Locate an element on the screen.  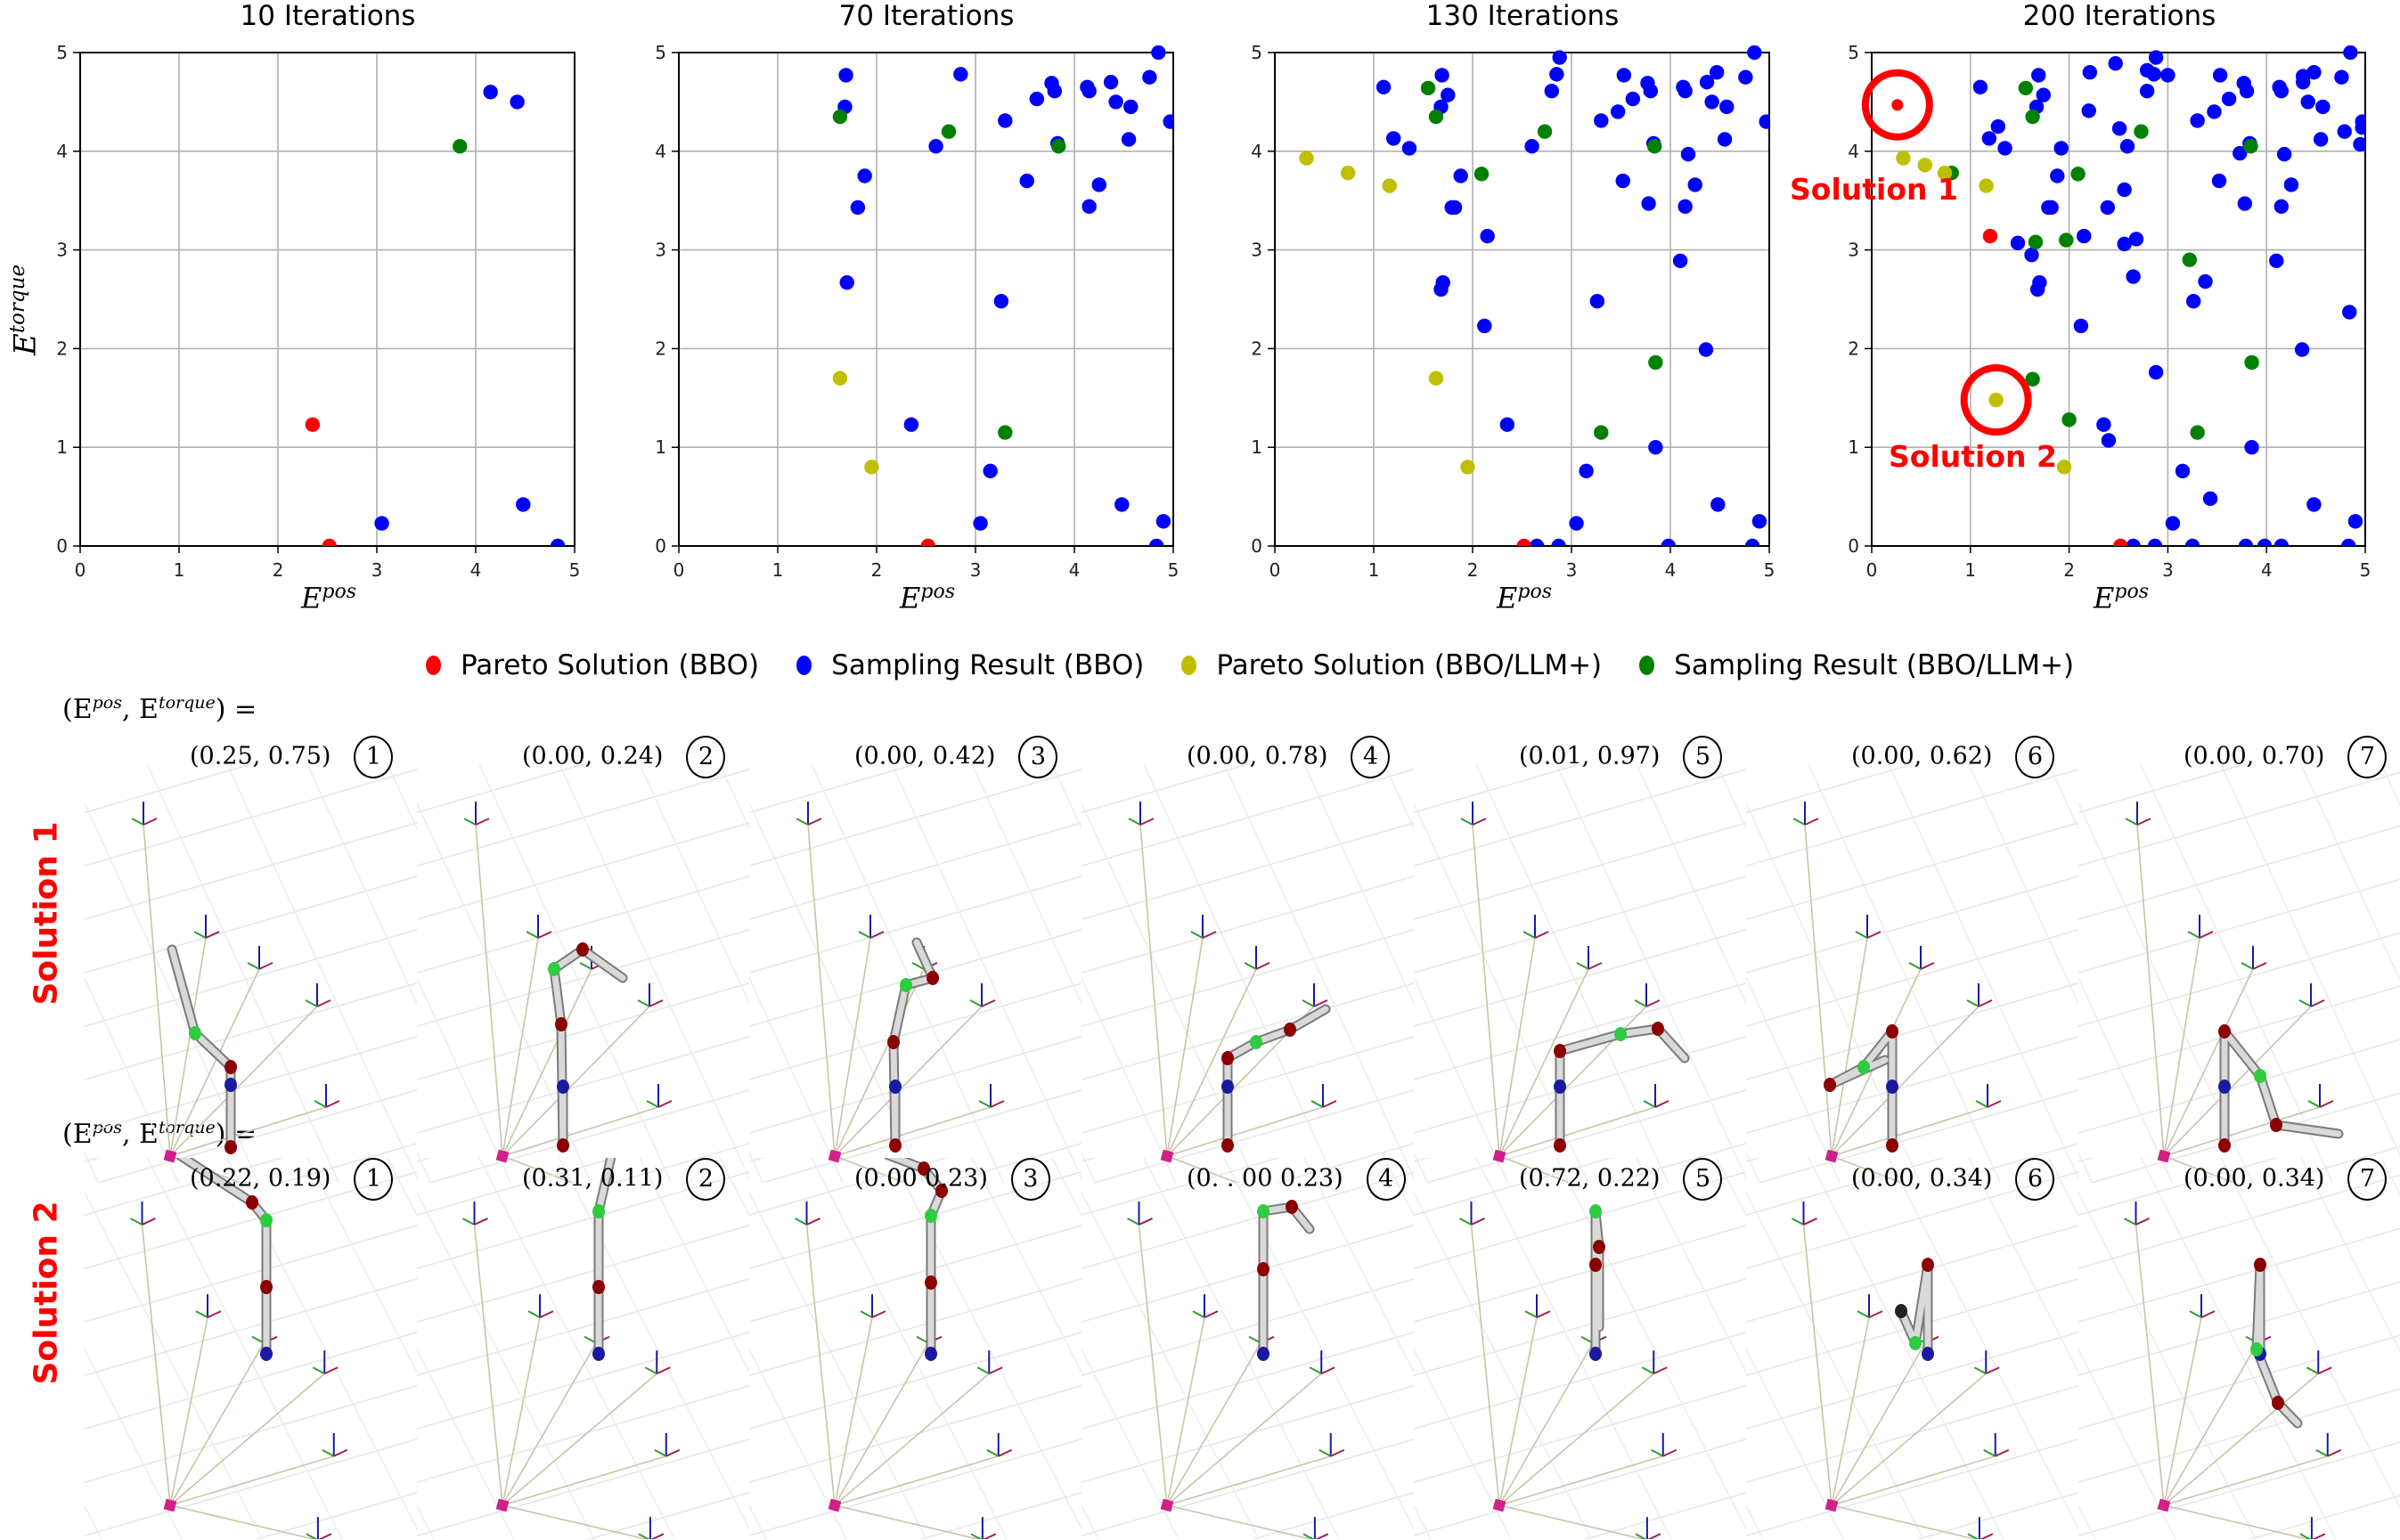
robot-arm-link is located at coordinates (916, 1257).